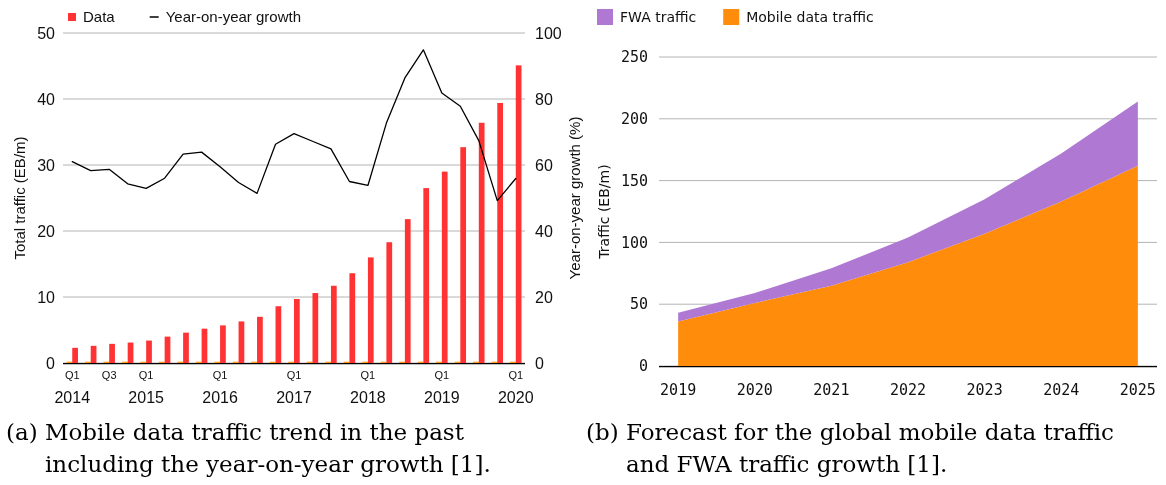  What do you see at coordinates (233, 17) in the screenshot?
I see `legend-label: Year-on-year growth` at bounding box center [233, 17].